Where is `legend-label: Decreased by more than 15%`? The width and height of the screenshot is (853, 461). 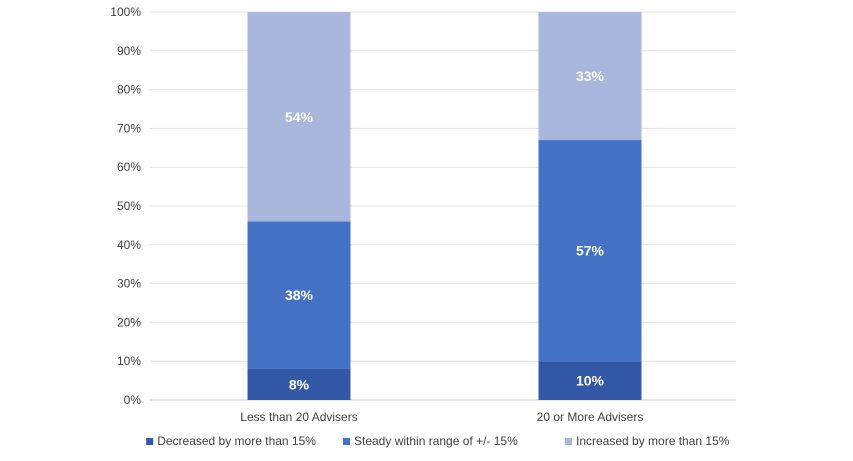 legend-label: Decreased by more than 15% is located at coordinates (236, 441).